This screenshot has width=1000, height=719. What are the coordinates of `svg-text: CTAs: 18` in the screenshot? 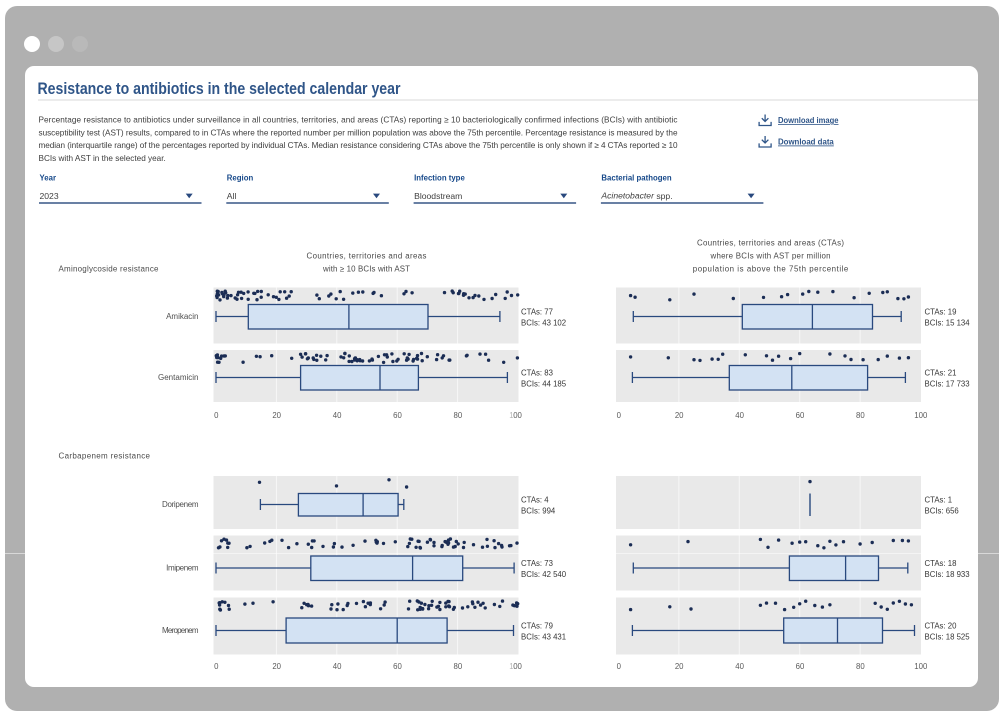 It's located at (941, 563).